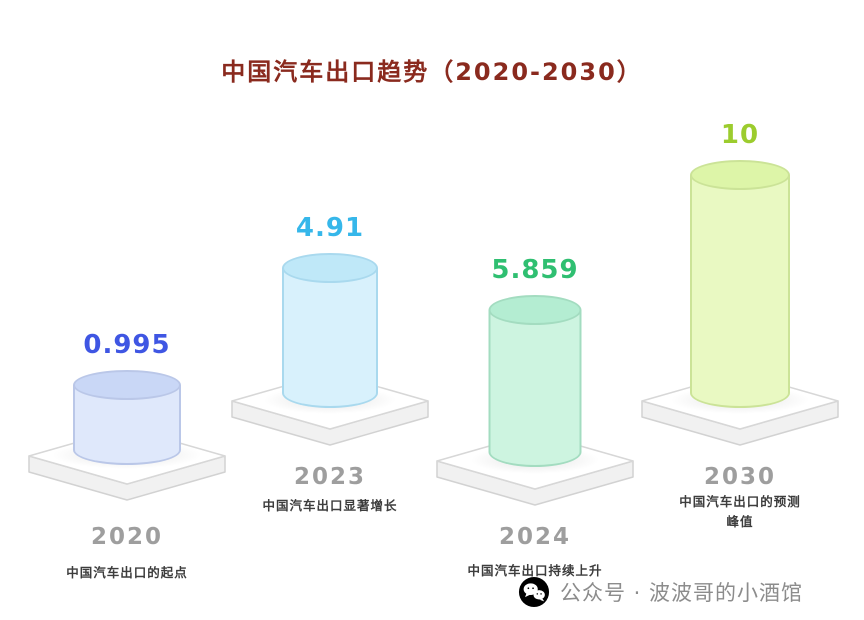 The width and height of the screenshot is (864, 620). What do you see at coordinates (127, 572) in the screenshot?
I see `bar-description: 中国汽车出口的起点` at bounding box center [127, 572].